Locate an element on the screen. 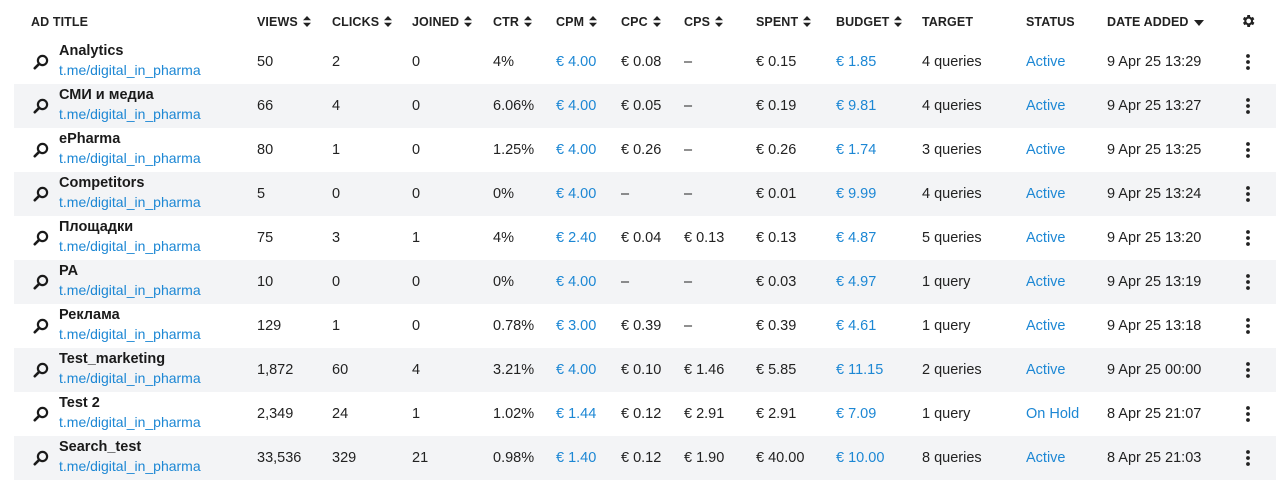 The height and width of the screenshot is (483, 1280). cell-budget: € 11.15 is located at coordinates (860, 370).